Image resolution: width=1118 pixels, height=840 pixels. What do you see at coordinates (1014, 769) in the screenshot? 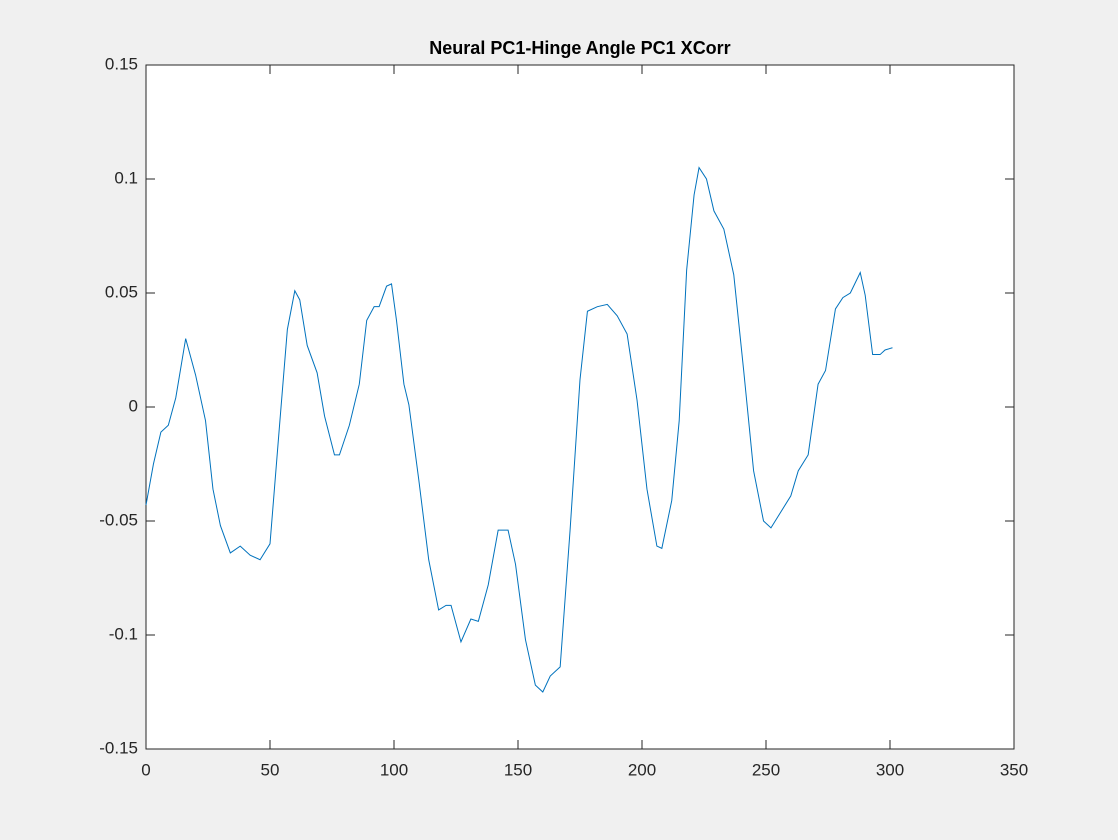
I see `x-tick-label: 350` at bounding box center [1014, 769].